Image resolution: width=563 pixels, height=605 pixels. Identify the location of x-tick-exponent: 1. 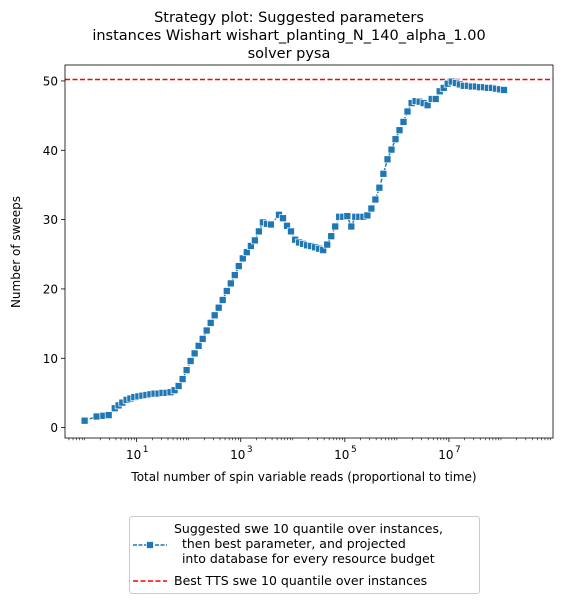
(146, 450).